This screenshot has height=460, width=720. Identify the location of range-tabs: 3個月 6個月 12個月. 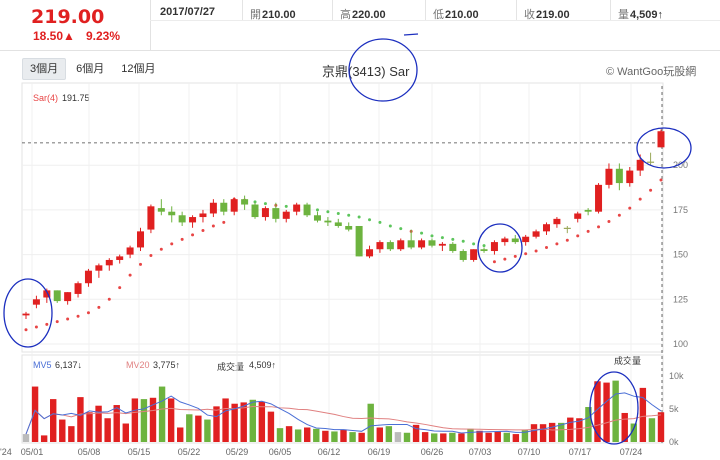
(94, 69).